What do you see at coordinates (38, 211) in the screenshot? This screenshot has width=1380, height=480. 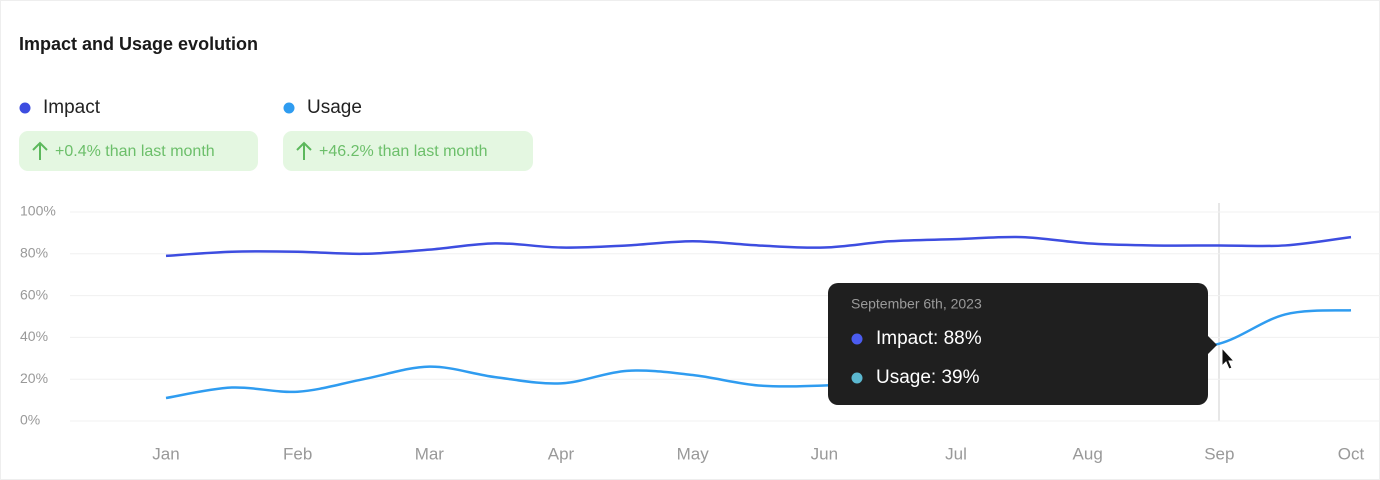 I see `y-tick-label: 100%` at bounding box center [38, 211].